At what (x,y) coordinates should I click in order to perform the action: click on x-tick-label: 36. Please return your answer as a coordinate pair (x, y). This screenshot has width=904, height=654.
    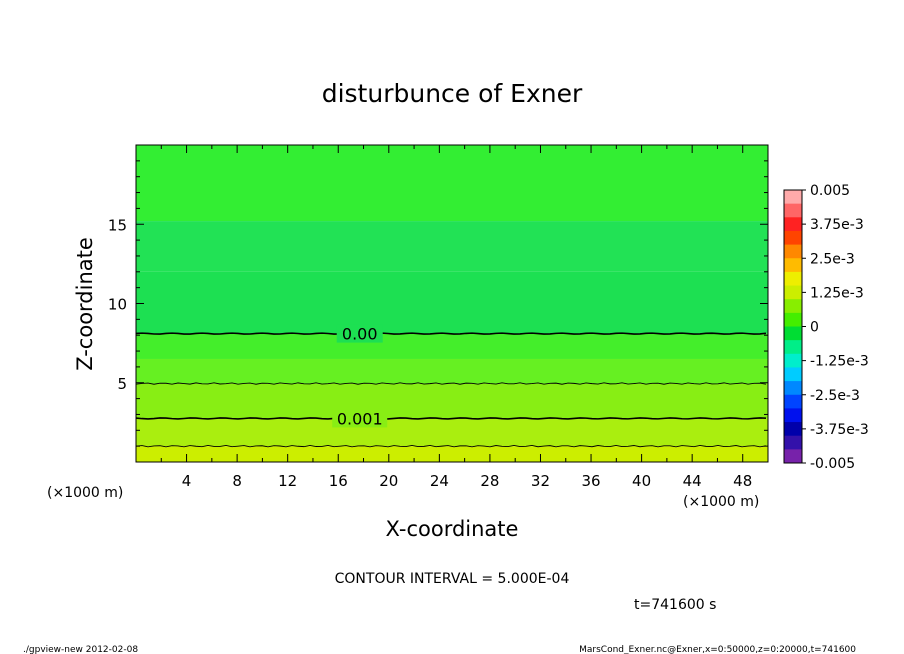
    Looking at the image, I should click on (590, 481).